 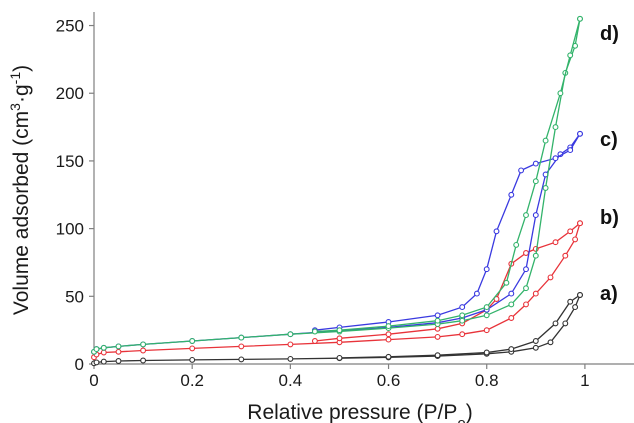 I want to click on series-a, so click(x=337, y=329).